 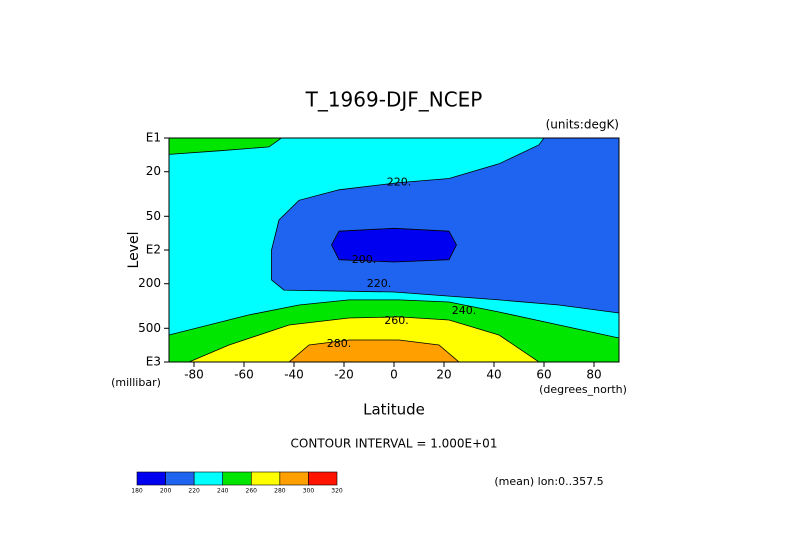 I want to click on x-axis-unit: (degrees_north), so click(x=583, y=389).